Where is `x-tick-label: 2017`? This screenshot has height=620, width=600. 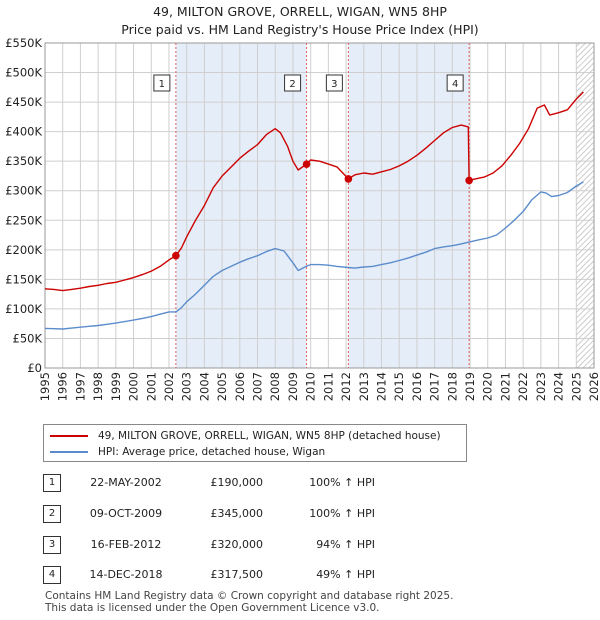 x-tick-label: 2017 is located at coordinates (435, 386).